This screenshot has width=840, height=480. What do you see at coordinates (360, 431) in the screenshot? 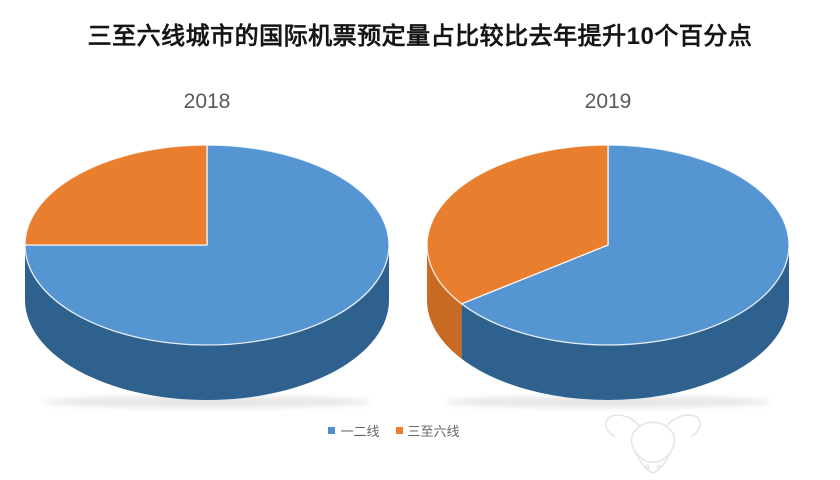
I see `legend-label: 一二线` at bounding box center [360, 431].